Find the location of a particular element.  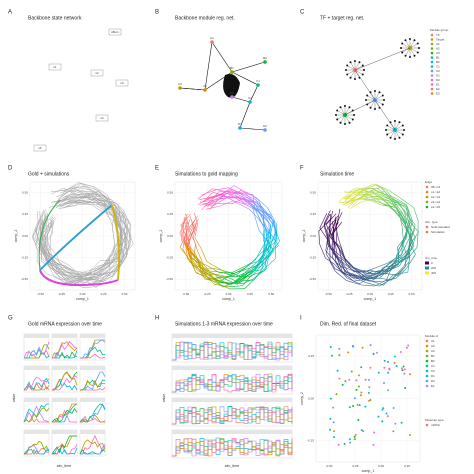

expression-step is located at coordinates (232, 351).